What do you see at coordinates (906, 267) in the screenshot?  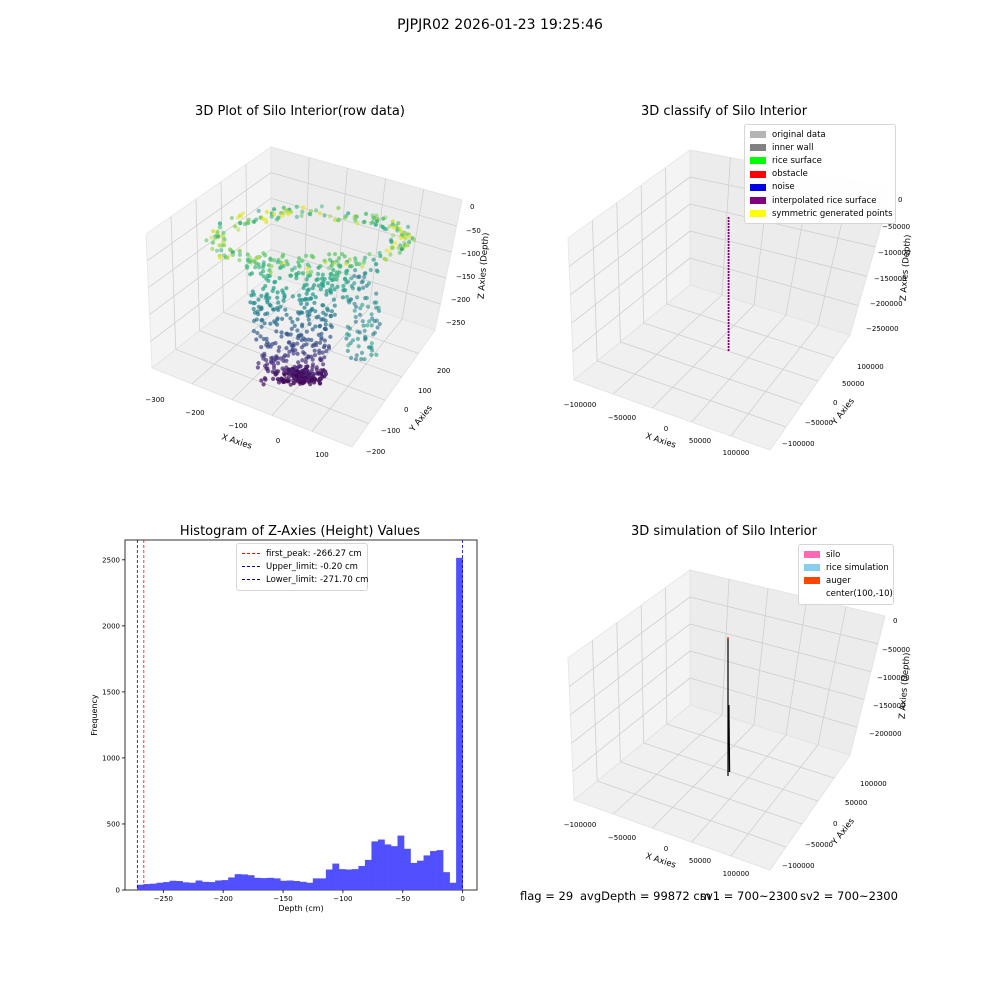 I see `classify-z-axis-label: Z Axies (Depth)` at bounding box center [906, 267].